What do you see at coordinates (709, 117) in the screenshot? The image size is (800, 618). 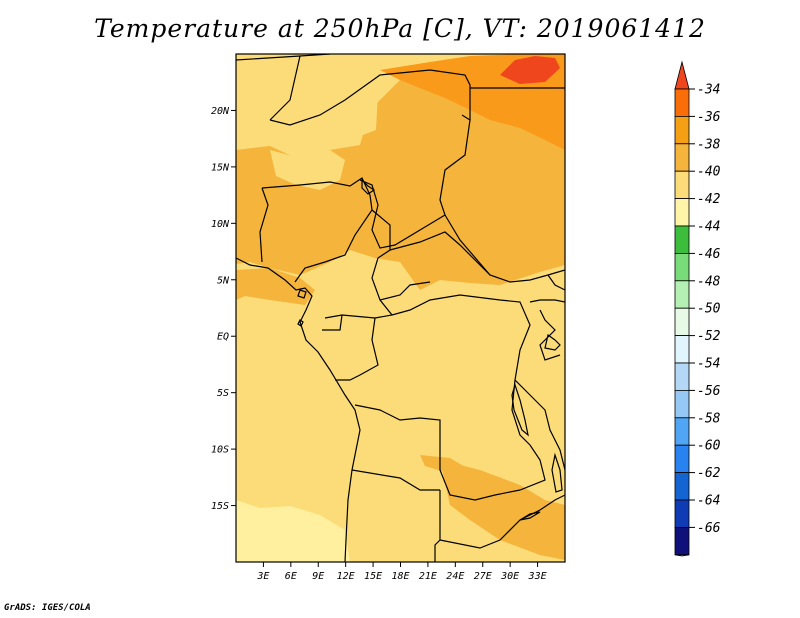 I see `colorbar-level-label: -36` at bounding box center [709, 117].